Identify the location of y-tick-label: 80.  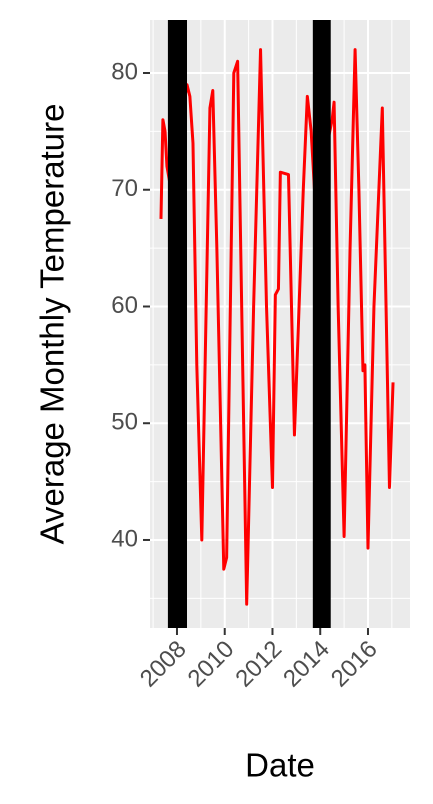
(124, 71).